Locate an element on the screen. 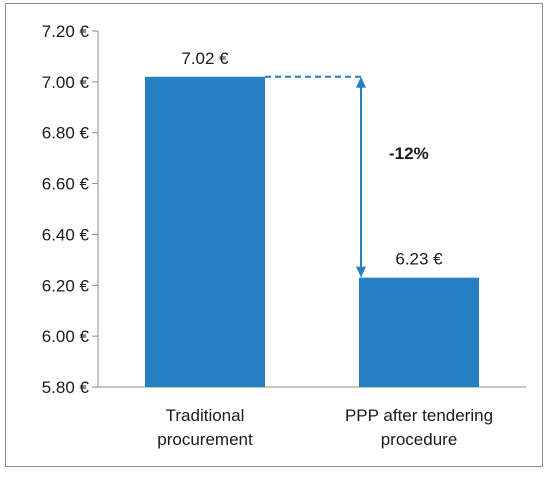  y-tick-label: 6.60 € is located at coordinates (66, 184).